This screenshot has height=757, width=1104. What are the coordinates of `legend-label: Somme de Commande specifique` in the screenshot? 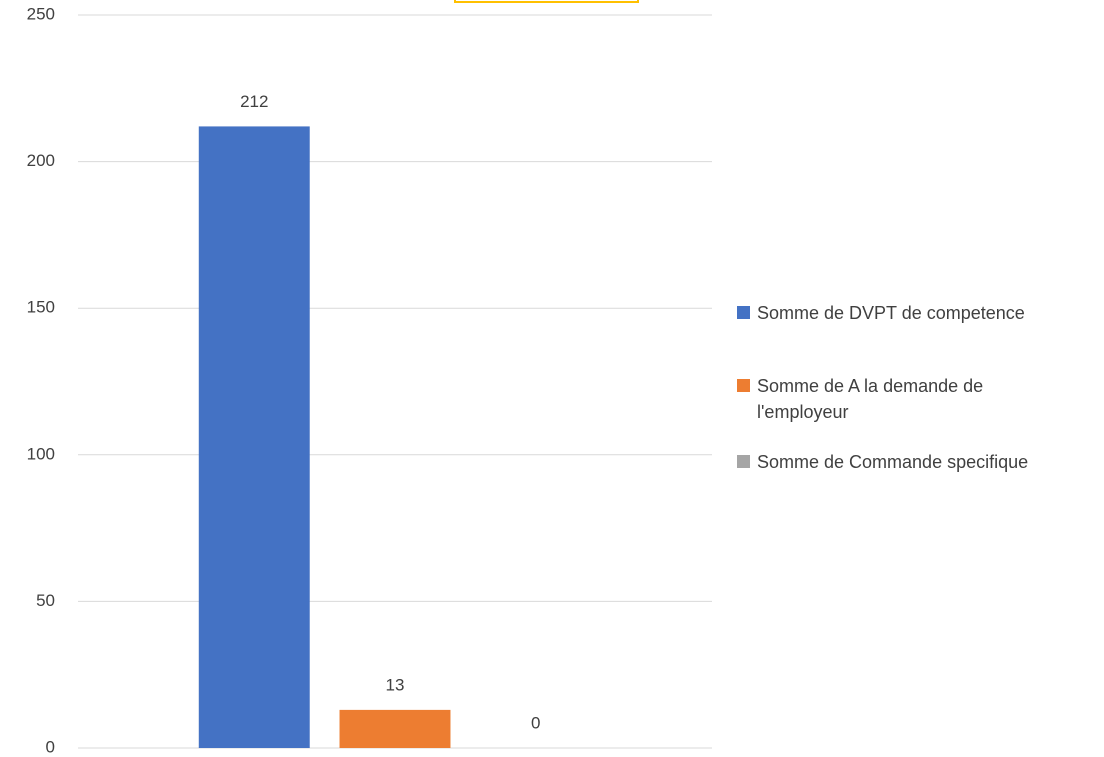 It's located at (893, 462).